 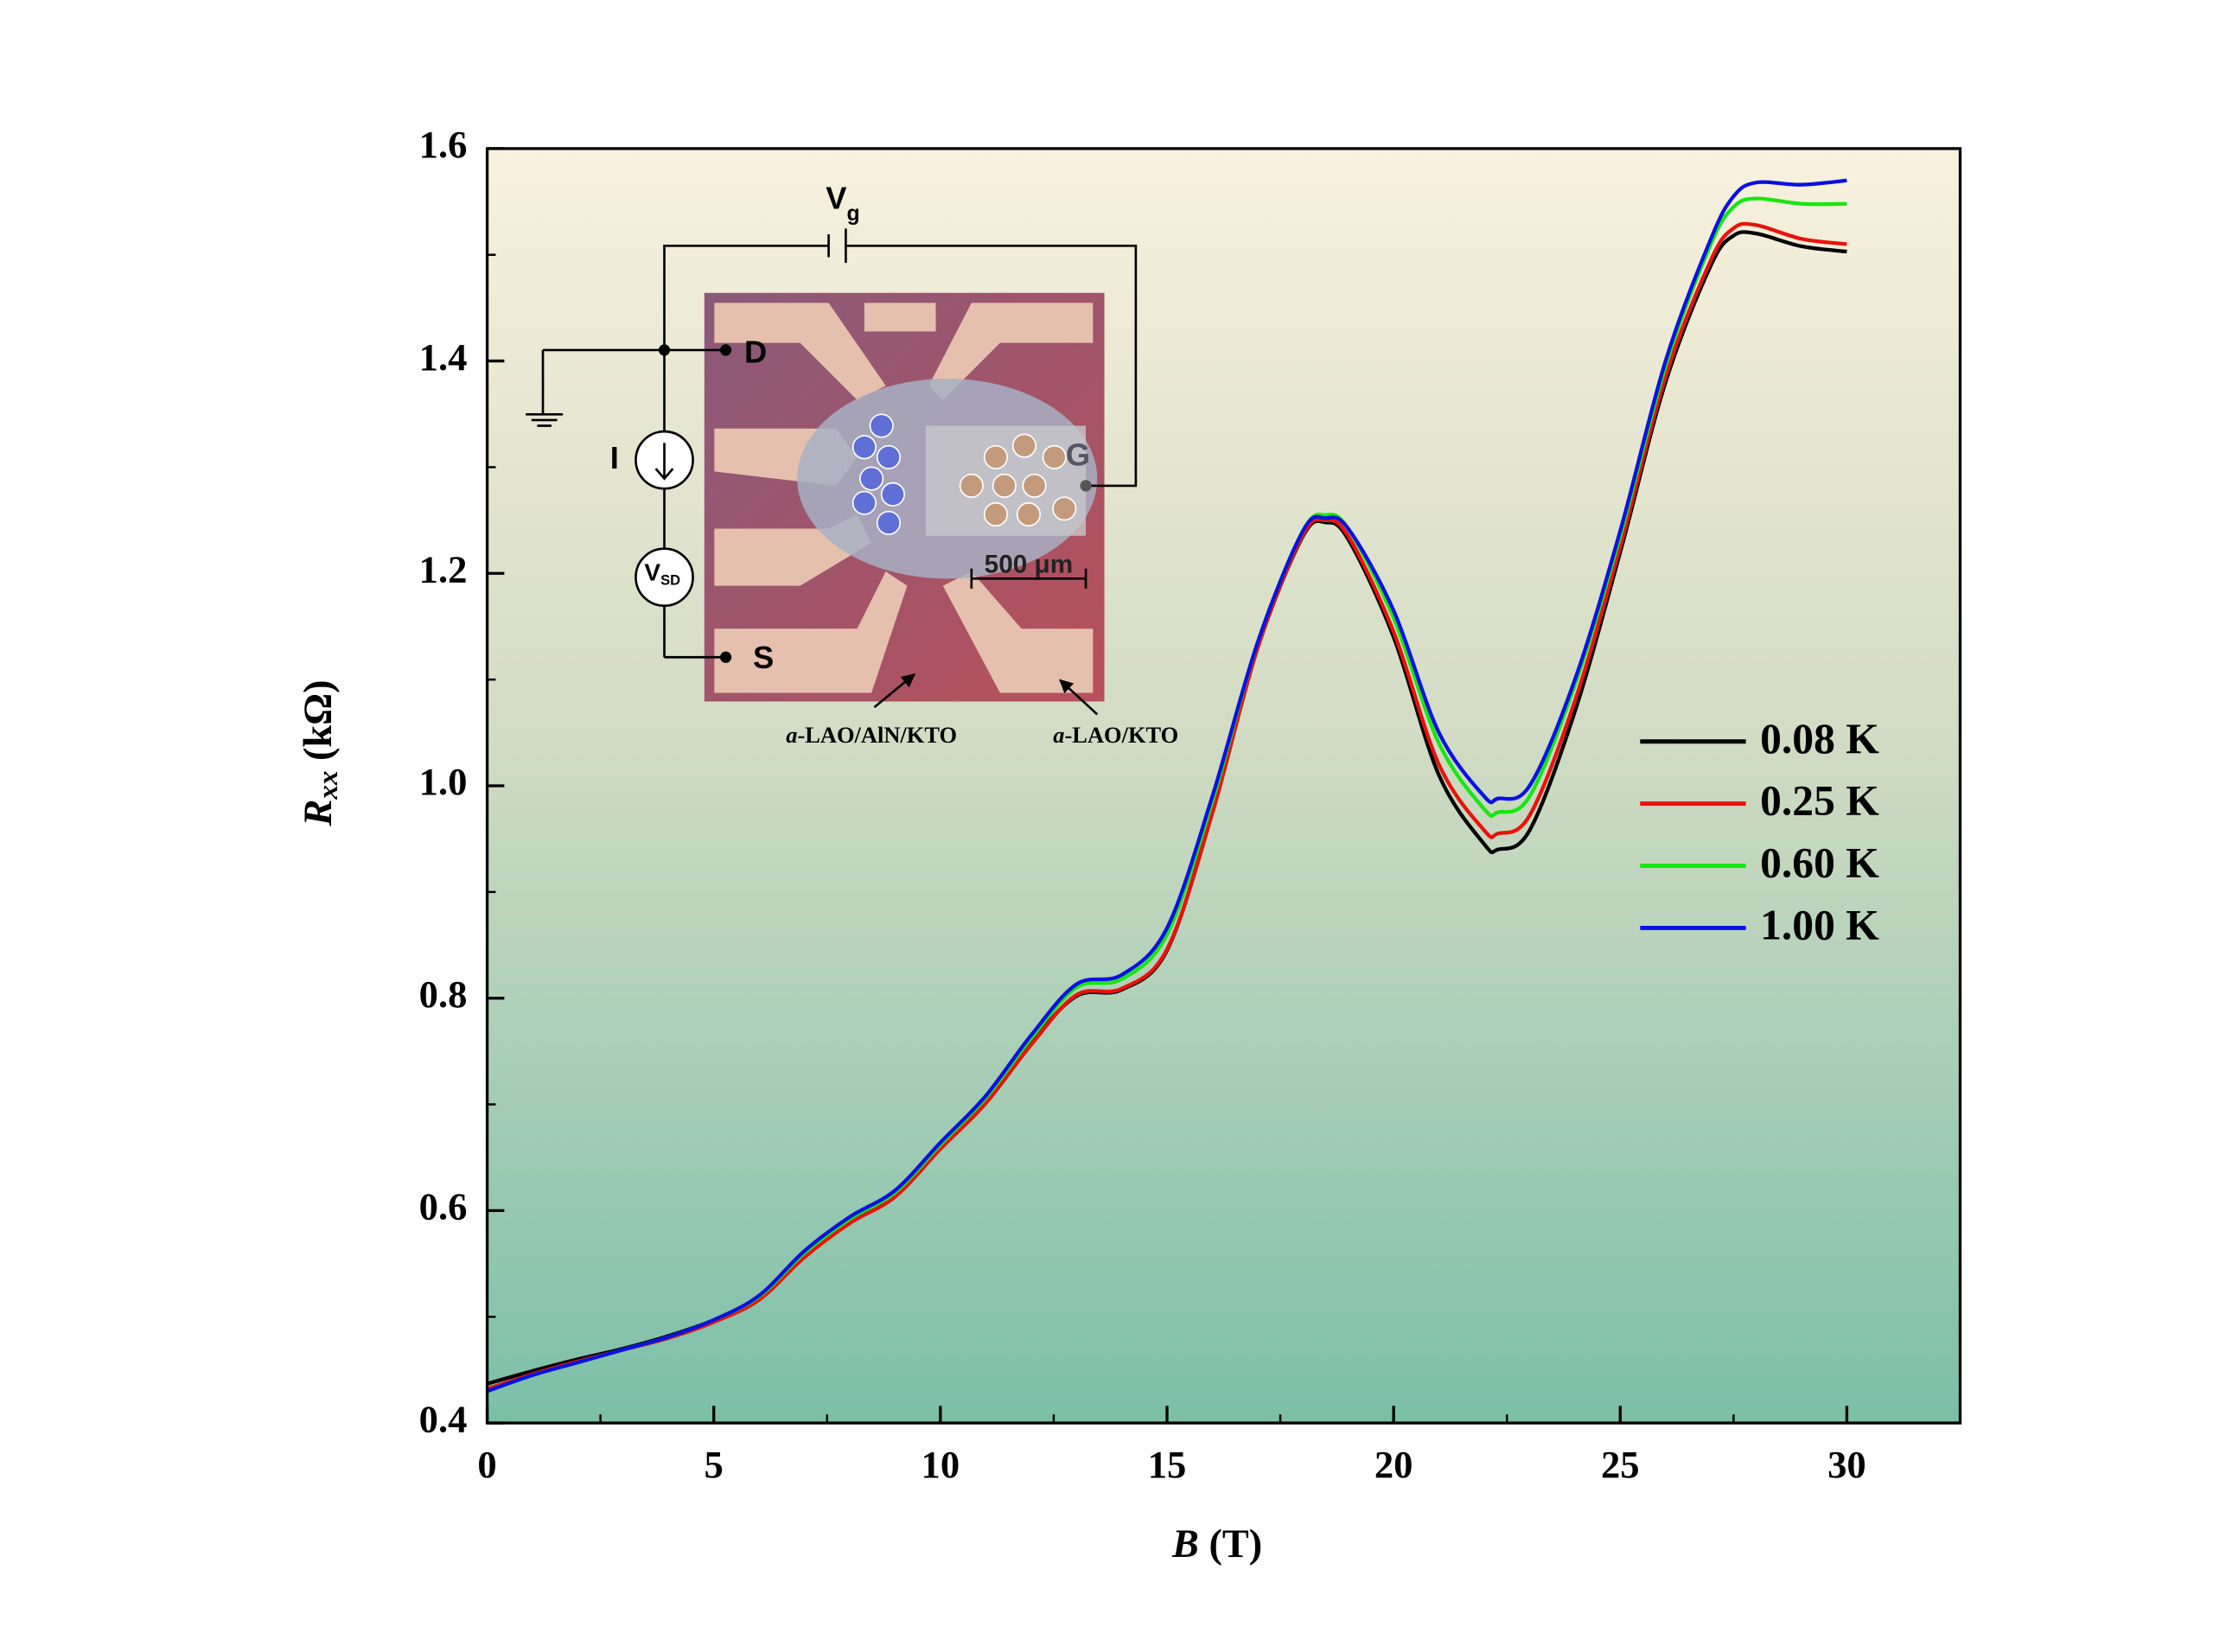 I want to click on x-tick-label: 25, so click(x=1620, y=1465).